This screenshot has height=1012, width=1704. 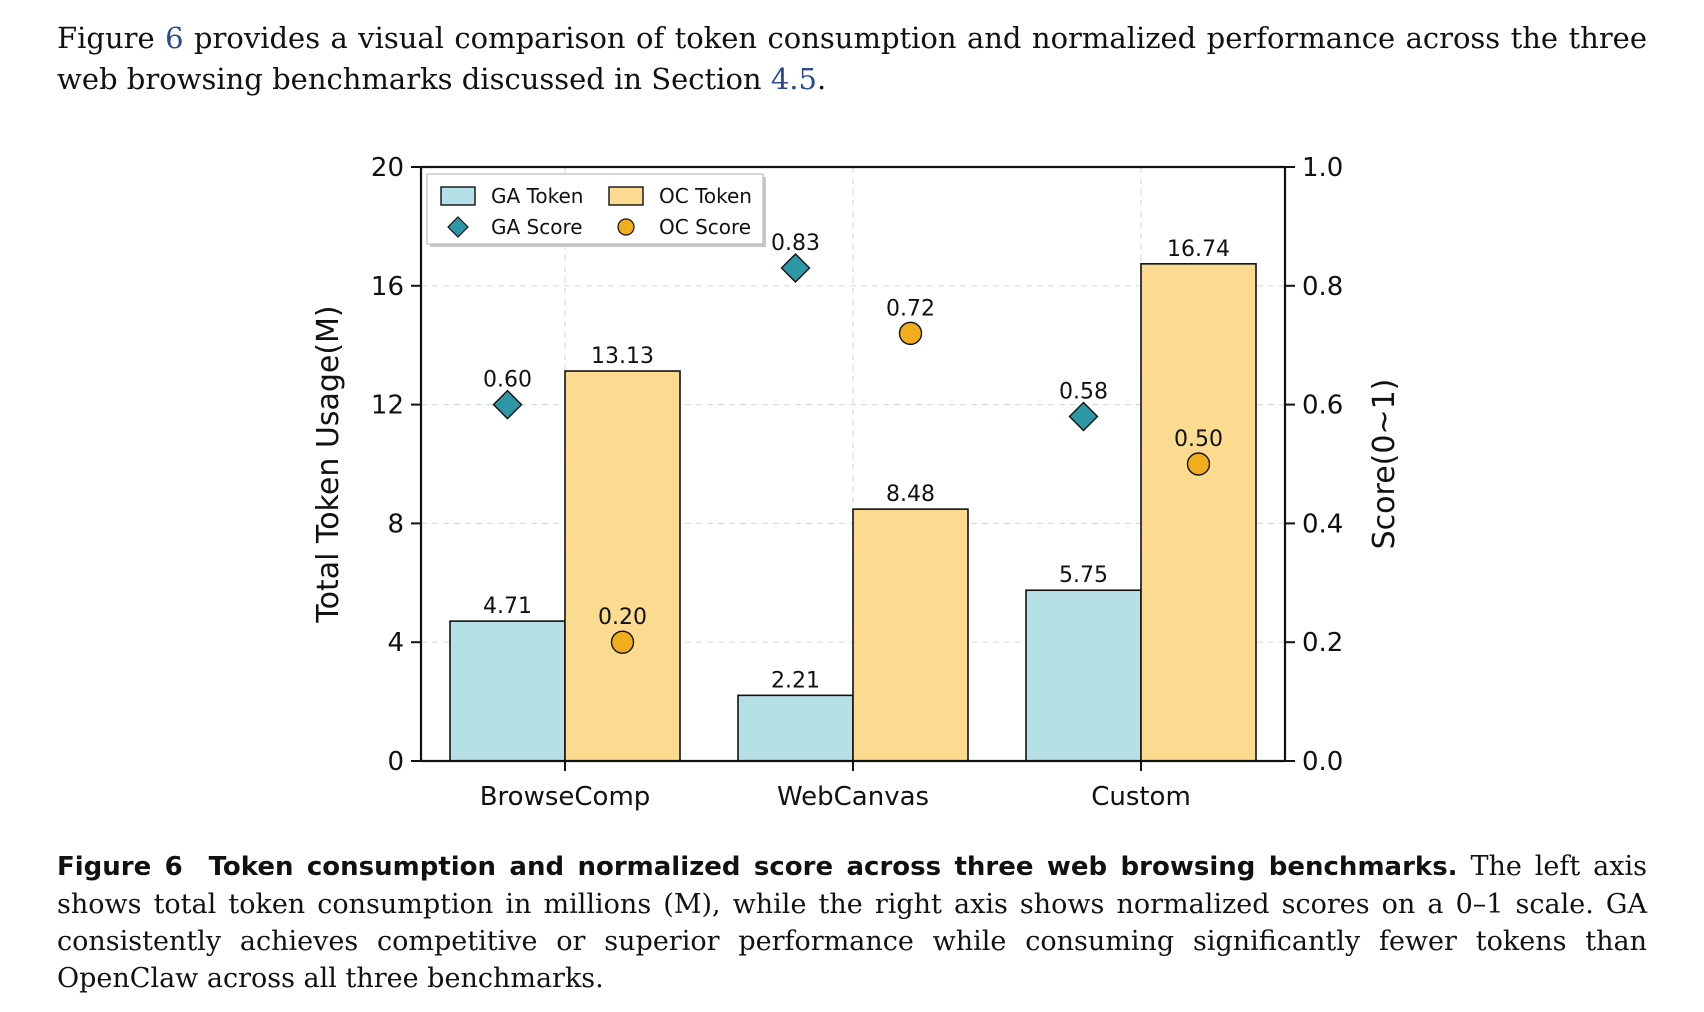 What do you see at coordinates (507, 380) in the screenshot?
I see `score-value-label: 0.60` at bounding box center [507, 380].